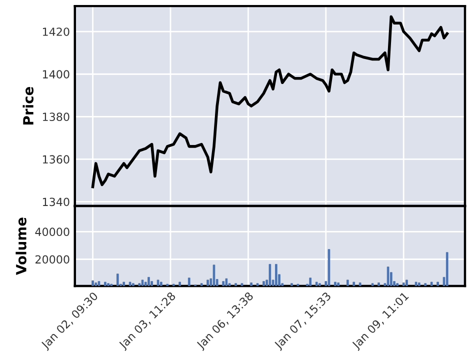  What do you see at coordinates (52, 232) in the screenshot?
I see `y-tick-label: 40000` at bounding box center [52, 232].